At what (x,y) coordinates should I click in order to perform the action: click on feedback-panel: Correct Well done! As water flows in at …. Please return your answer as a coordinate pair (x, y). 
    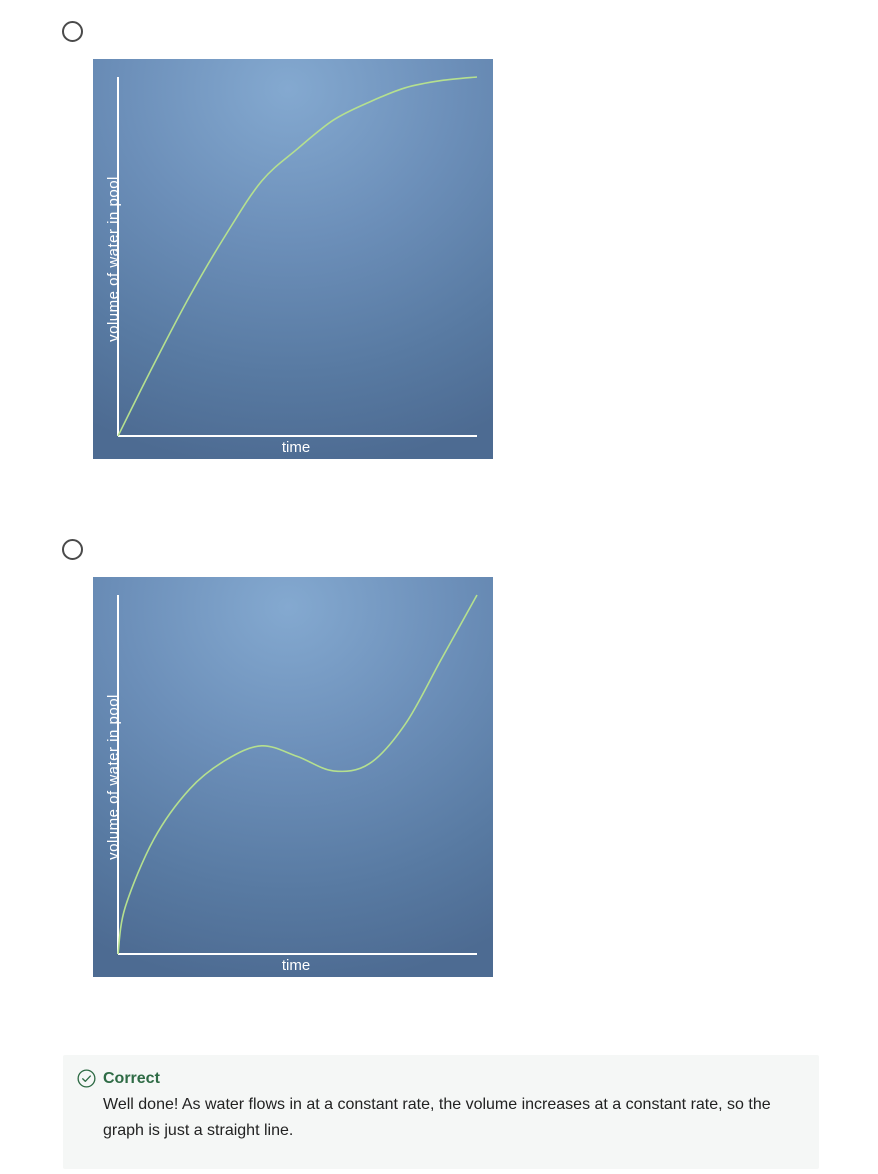
    Looking at the image, I should click on (441, 1112).